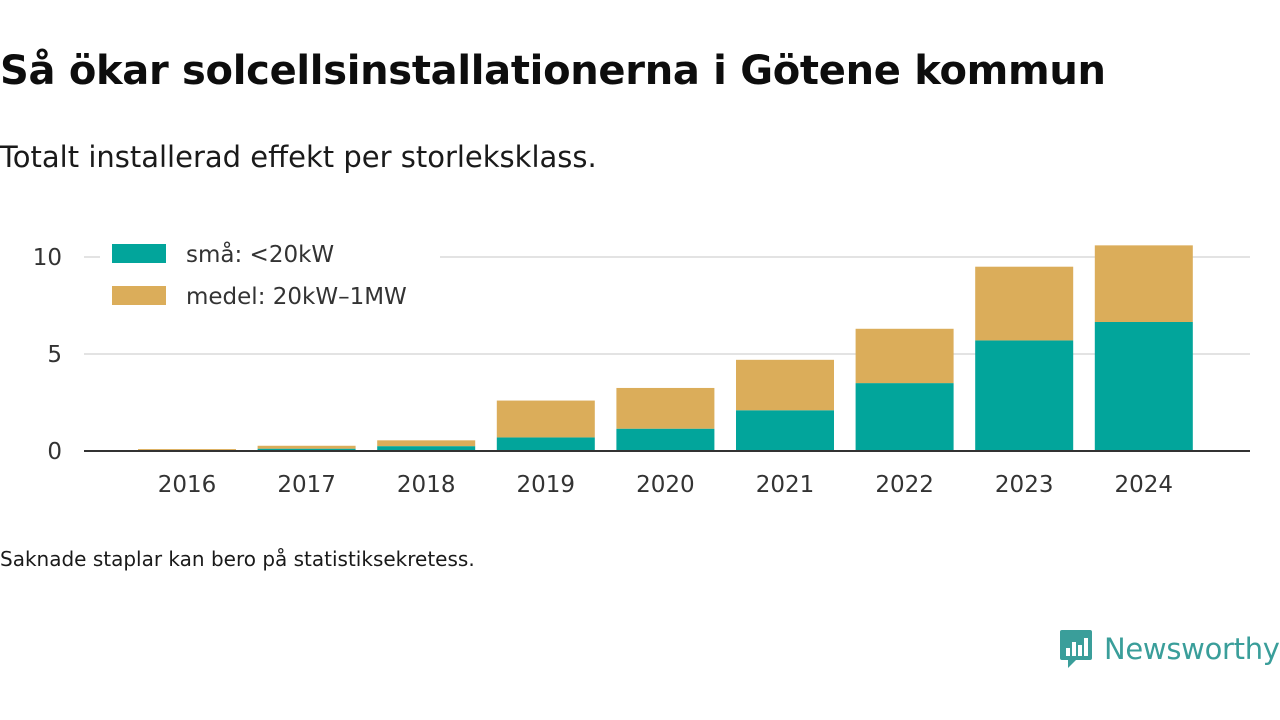 The image size is (1280, 720). I want to click on newsworthy-logo-icon, so click(1076, 649).